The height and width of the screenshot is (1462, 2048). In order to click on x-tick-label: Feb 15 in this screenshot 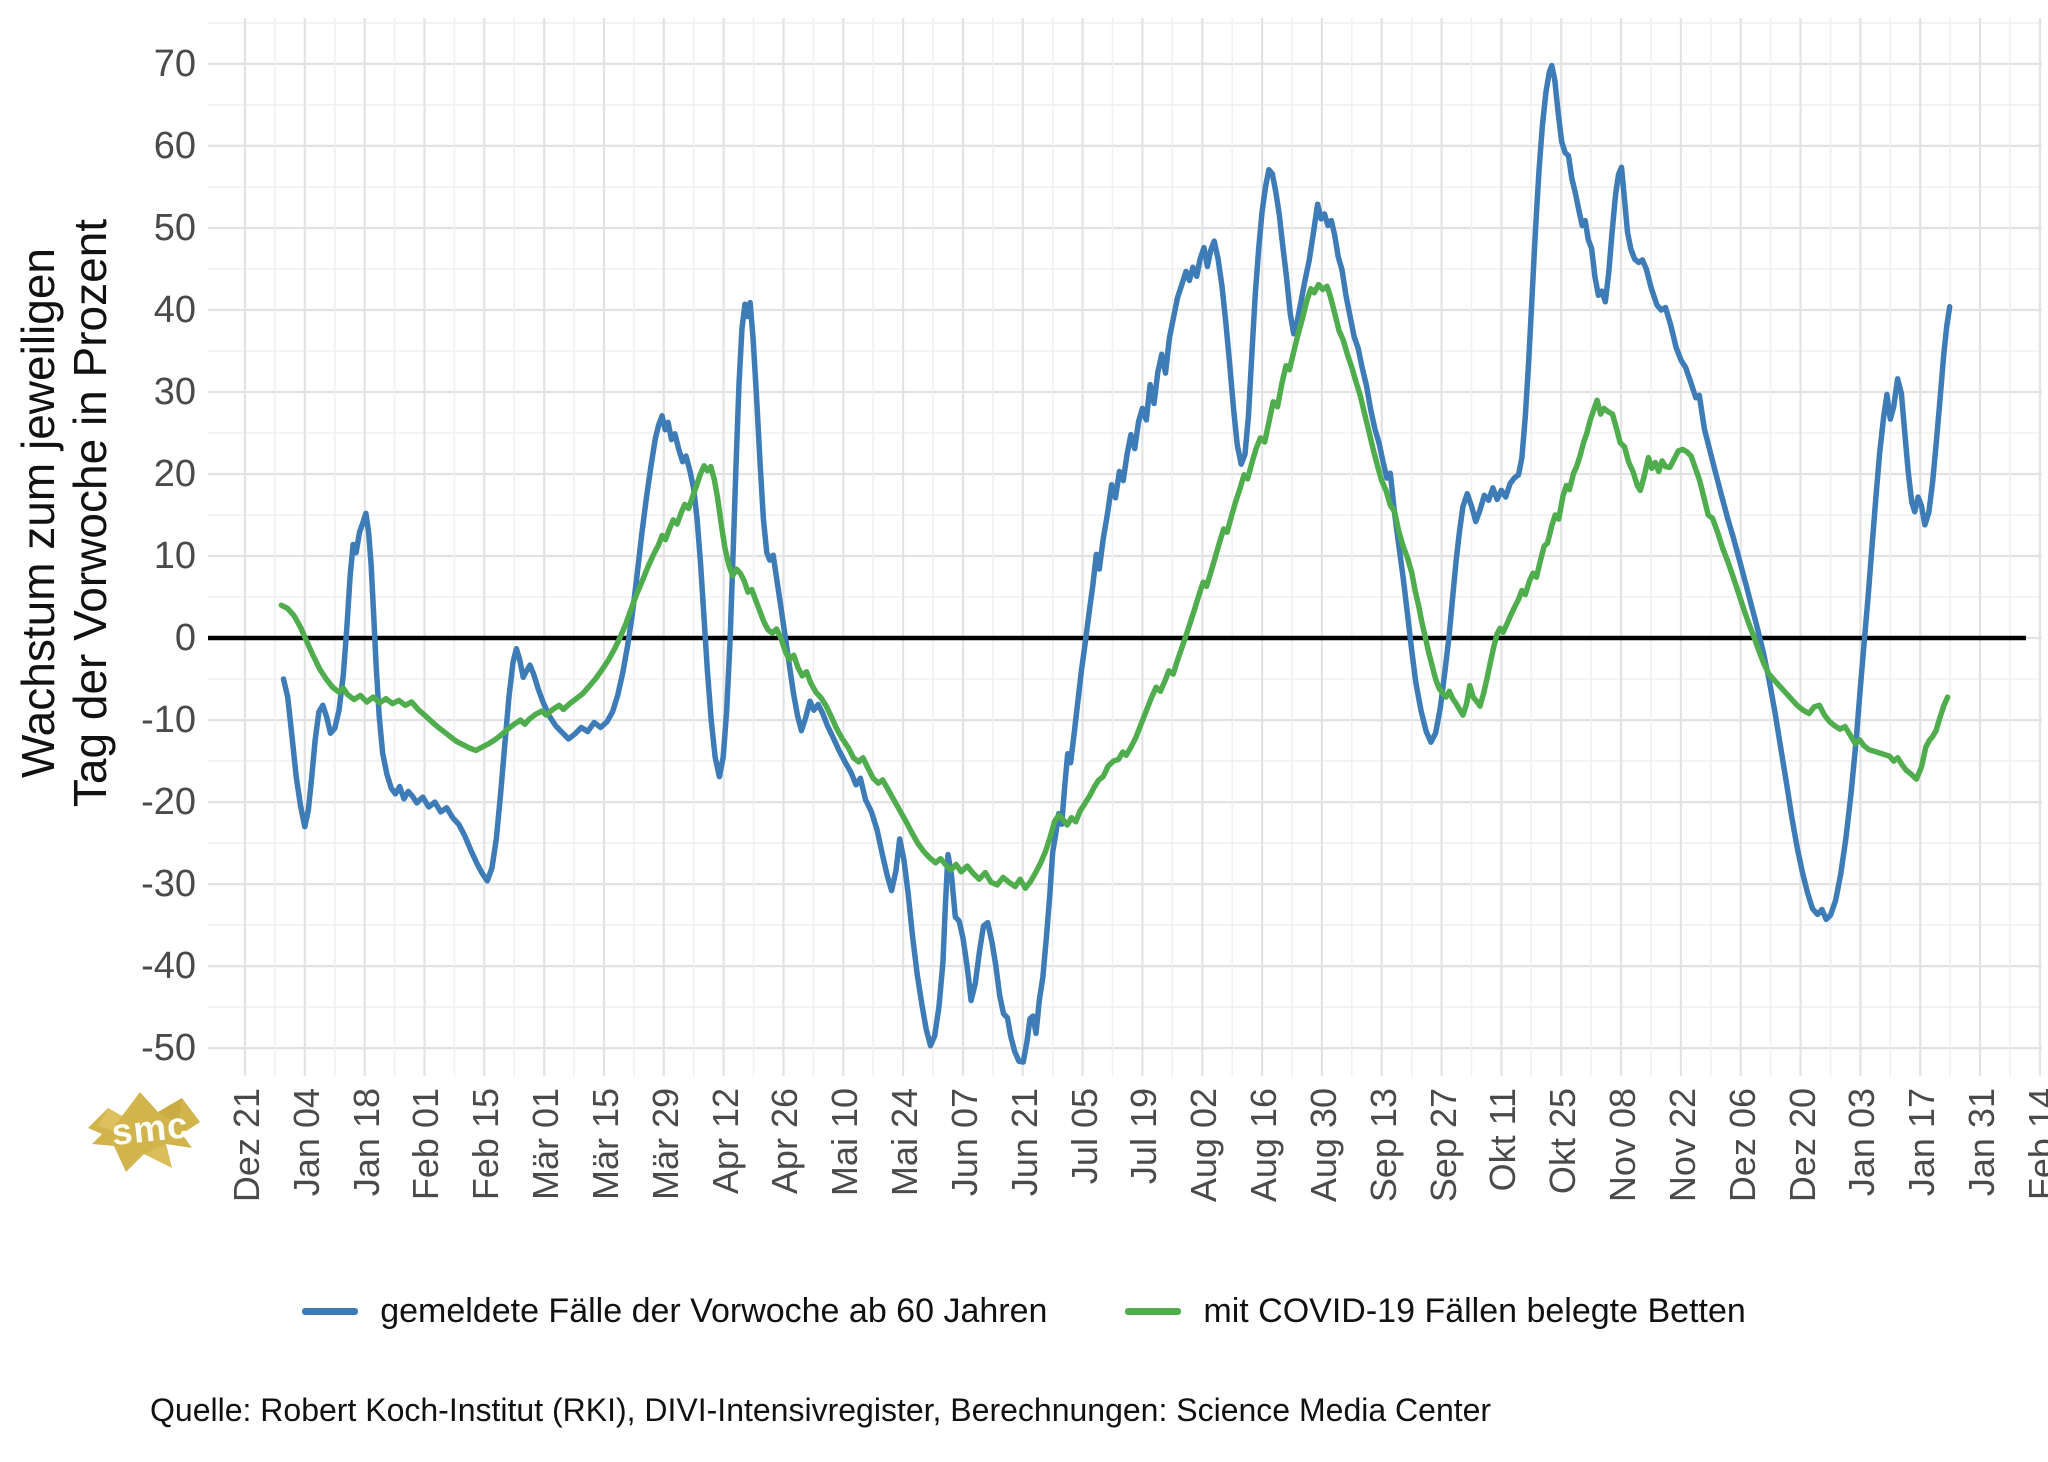, I will do `click(485, 1144)`.